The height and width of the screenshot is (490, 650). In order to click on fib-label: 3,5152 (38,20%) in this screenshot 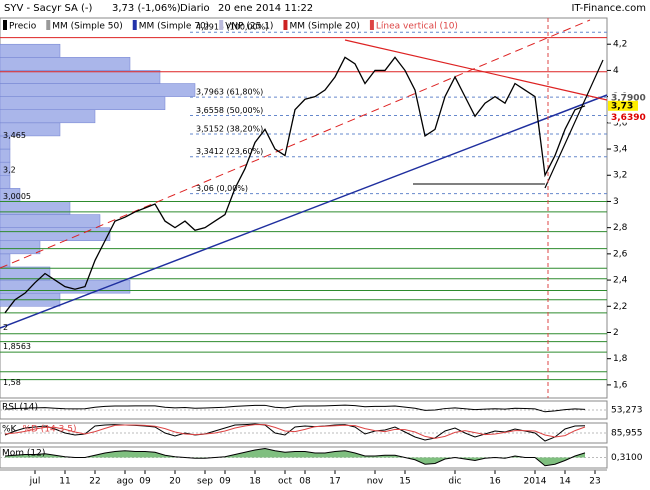, I will do `click(229, 128)`.